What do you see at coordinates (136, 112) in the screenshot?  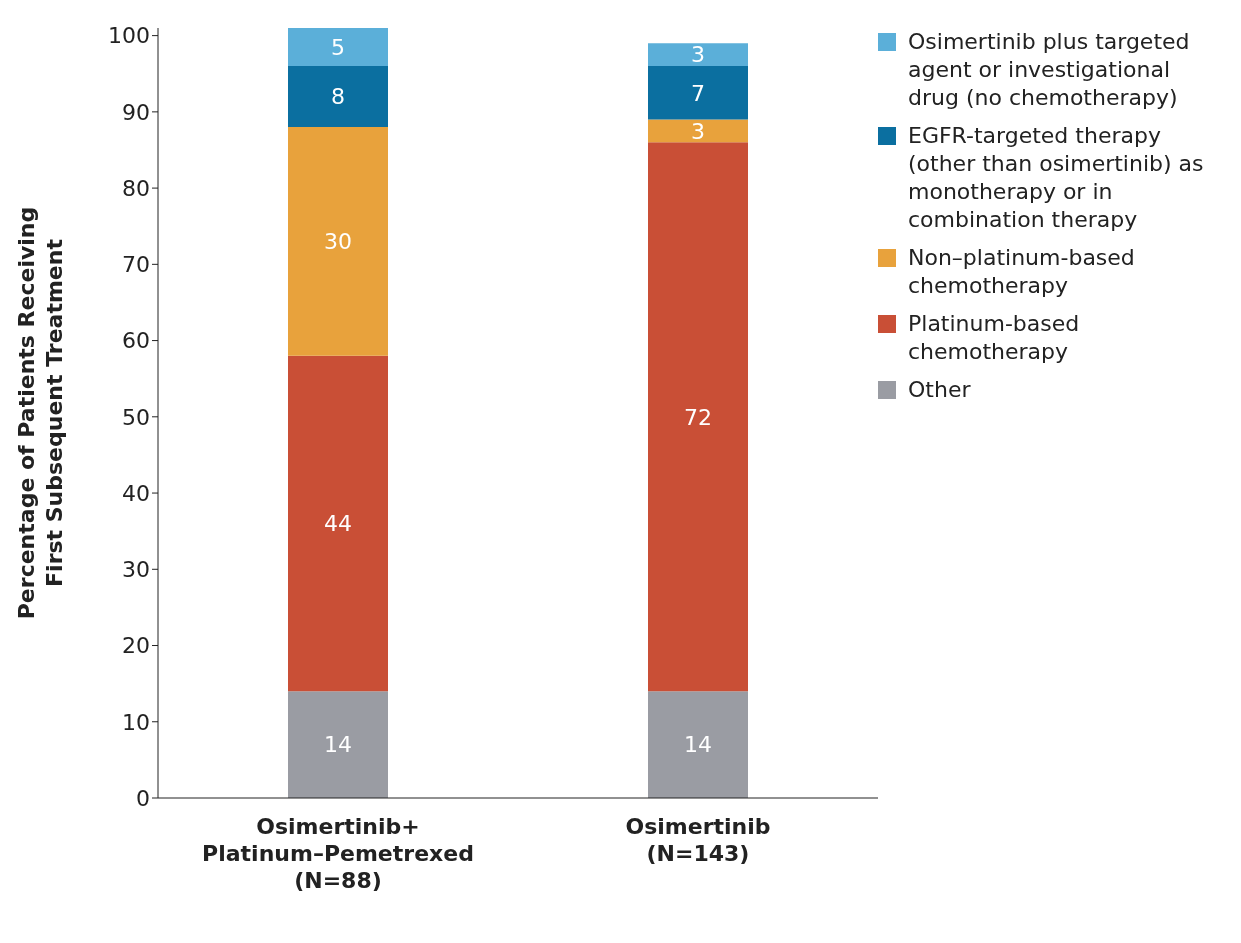 I see `y-tick-label: 90` at bounding box center [136, 112].